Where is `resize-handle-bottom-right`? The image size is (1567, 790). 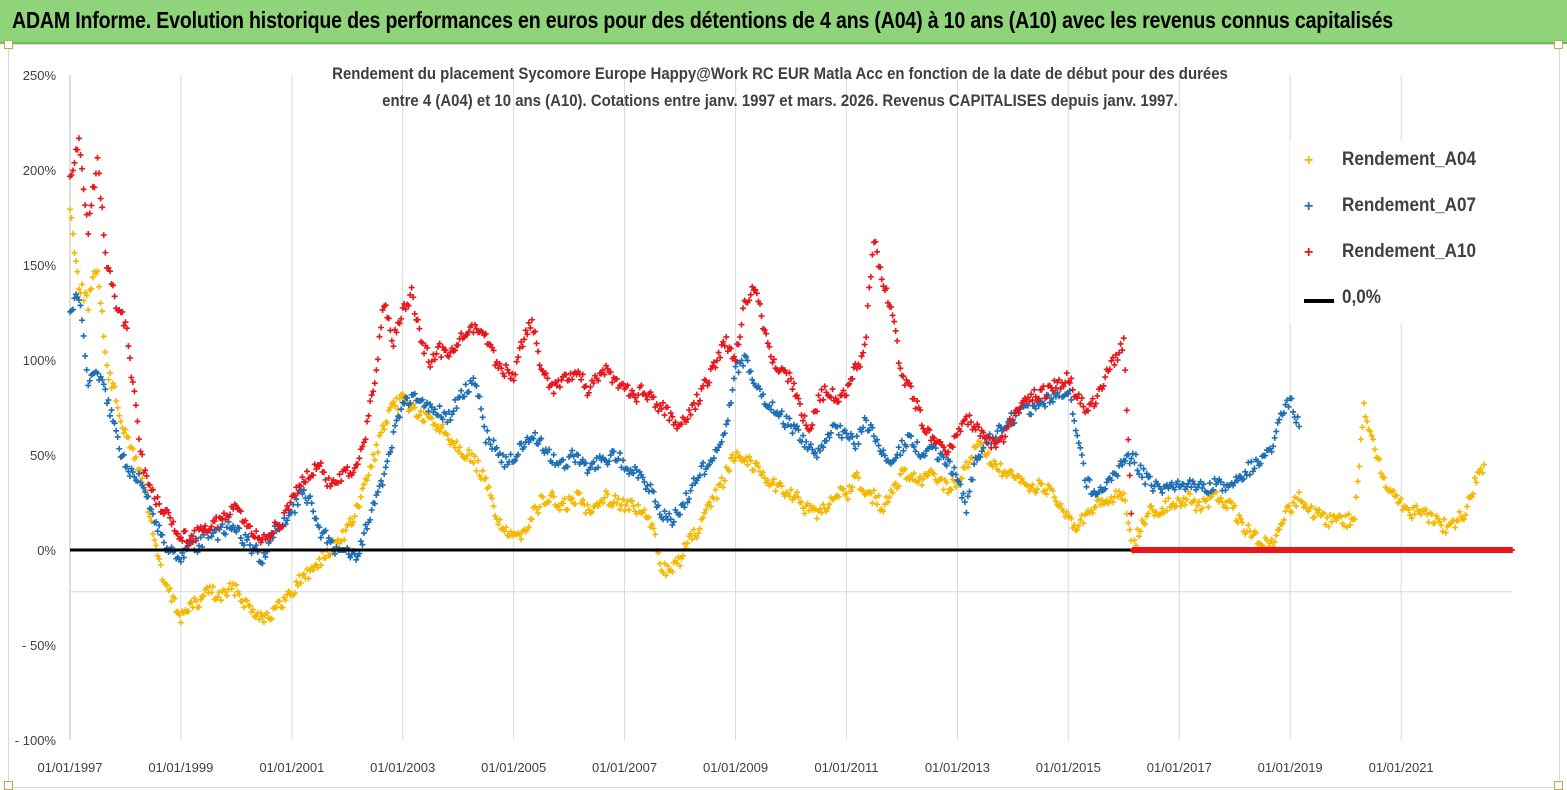
resize-handle-bottom-right is located at coordinates (1558, 785).